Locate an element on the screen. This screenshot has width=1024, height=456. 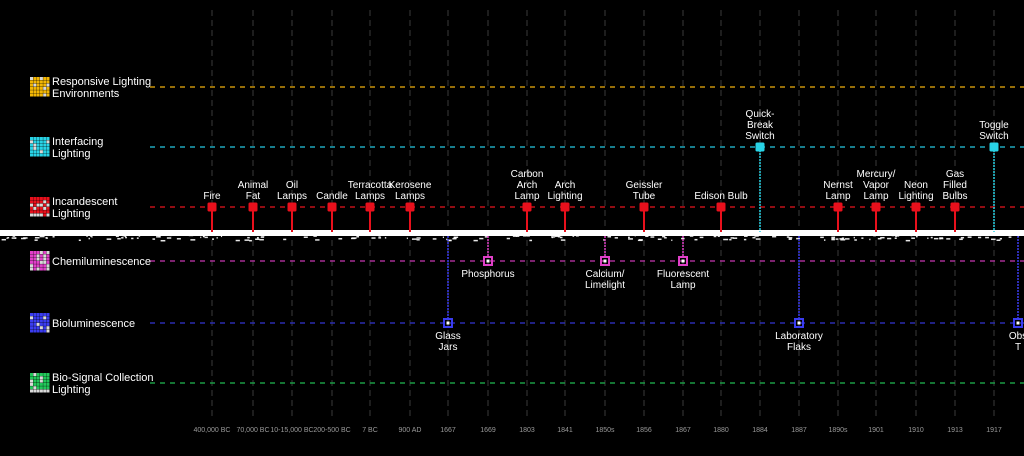
event-label: Nernst Lamp is located at coordinates (838, 191).